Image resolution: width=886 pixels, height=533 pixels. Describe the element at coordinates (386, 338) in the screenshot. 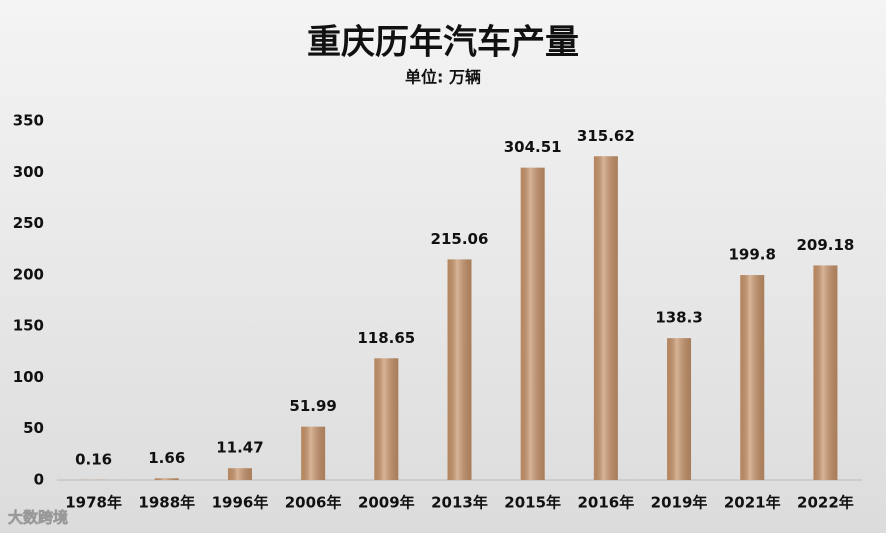

I see `data-label: 118.65` at that location.